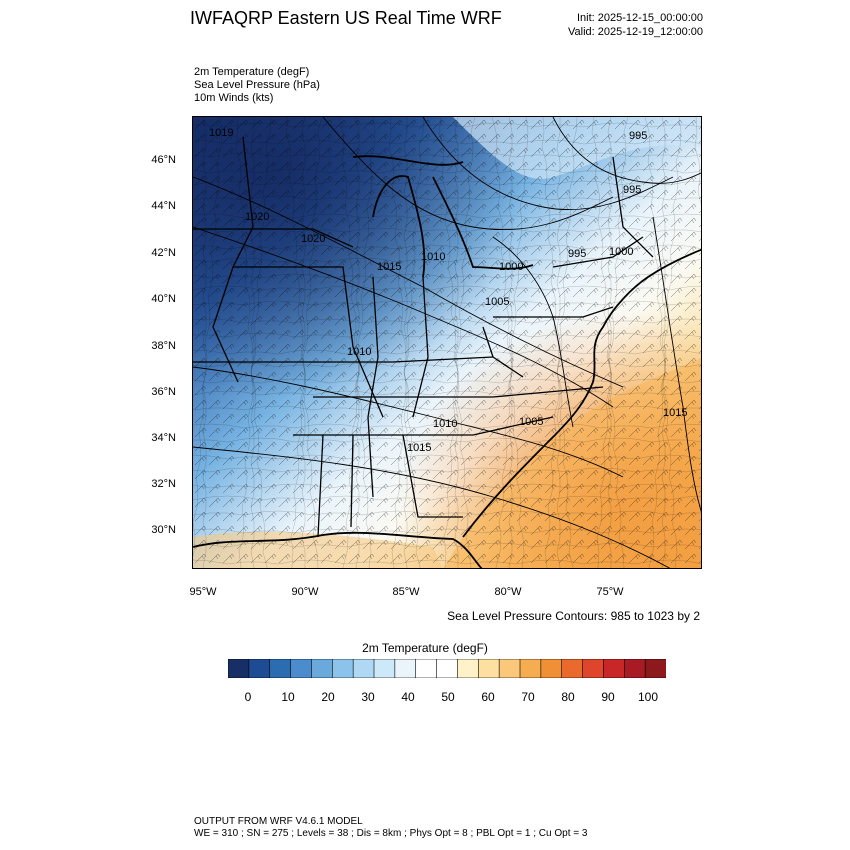  I want to click on lon-label: 90°W, so click(305, 592).